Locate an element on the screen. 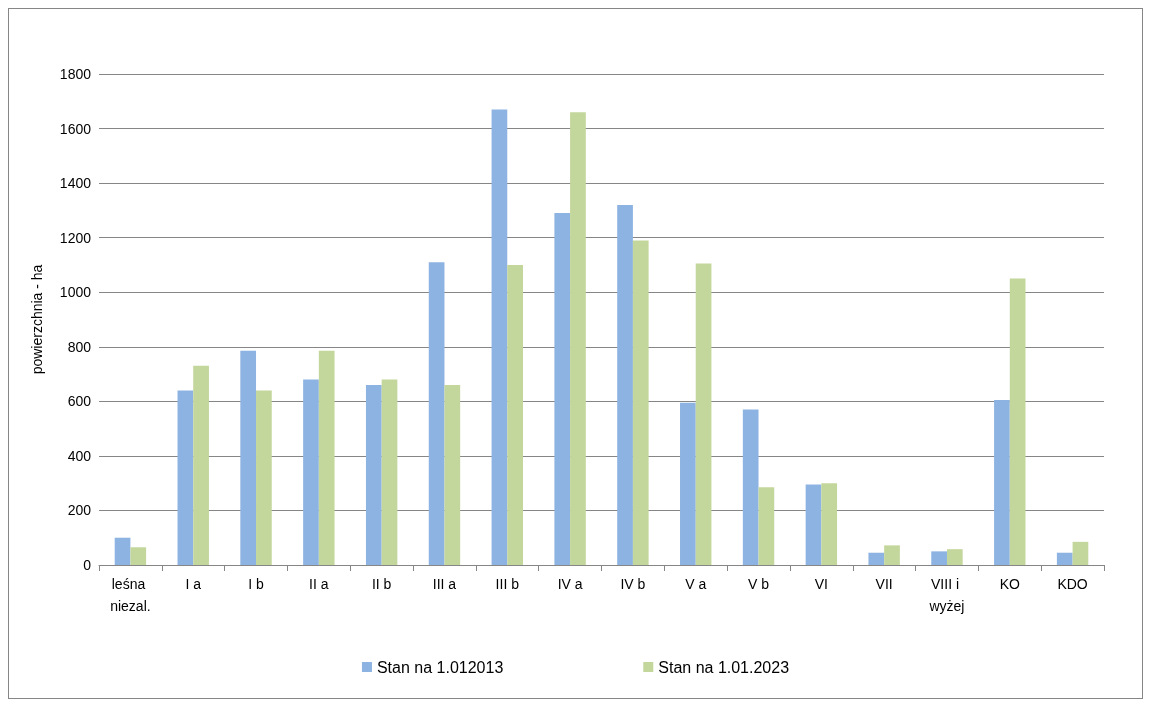 The image size is (1151, 707). y-tick-label: 0 is located at coordinates (87, 565).